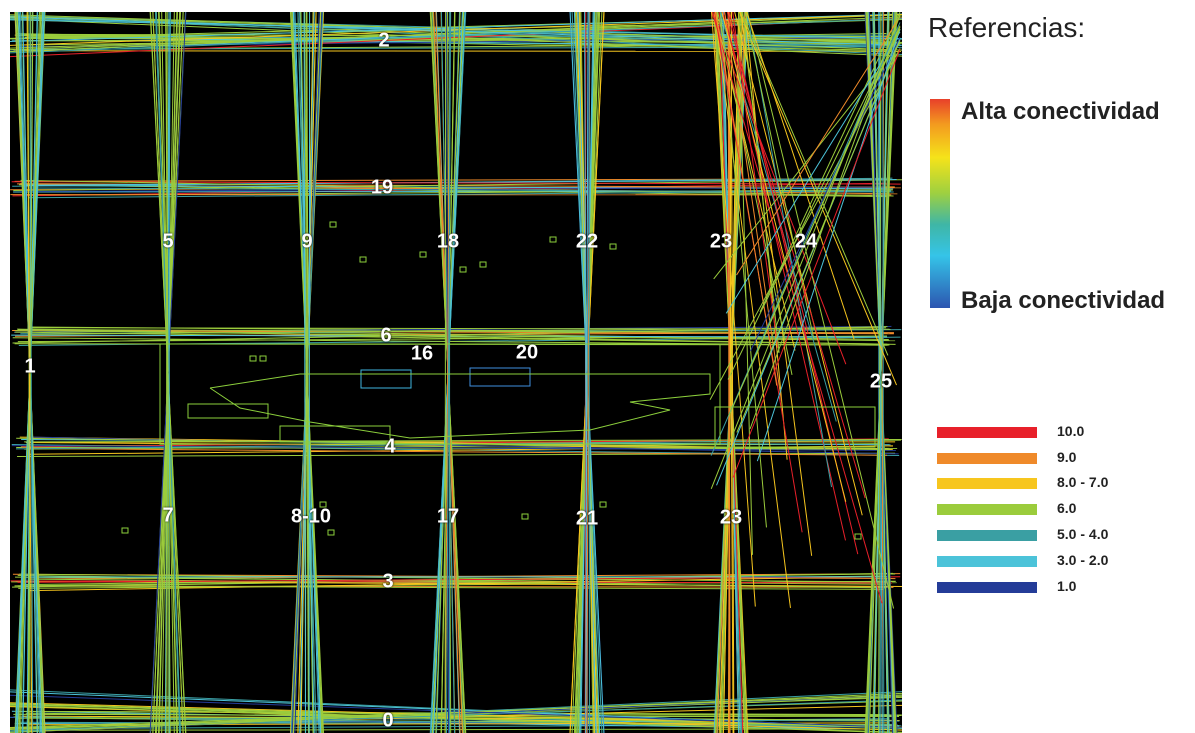  What do you see at coordinates (307, 241) in the screenshot?
I see `street-number: 9` at bounding box center [307, 241].